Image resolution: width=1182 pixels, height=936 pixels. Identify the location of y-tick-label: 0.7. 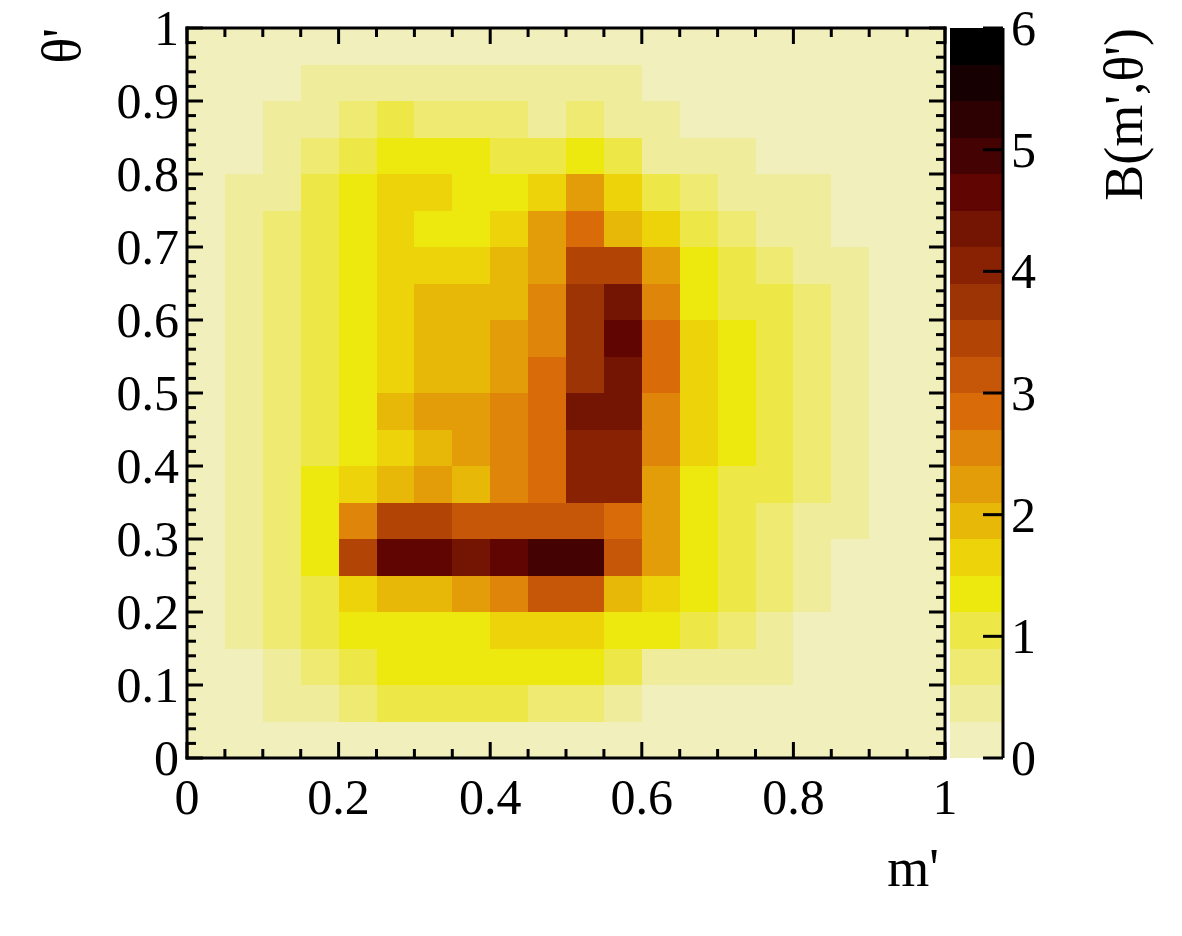
(147, 246).